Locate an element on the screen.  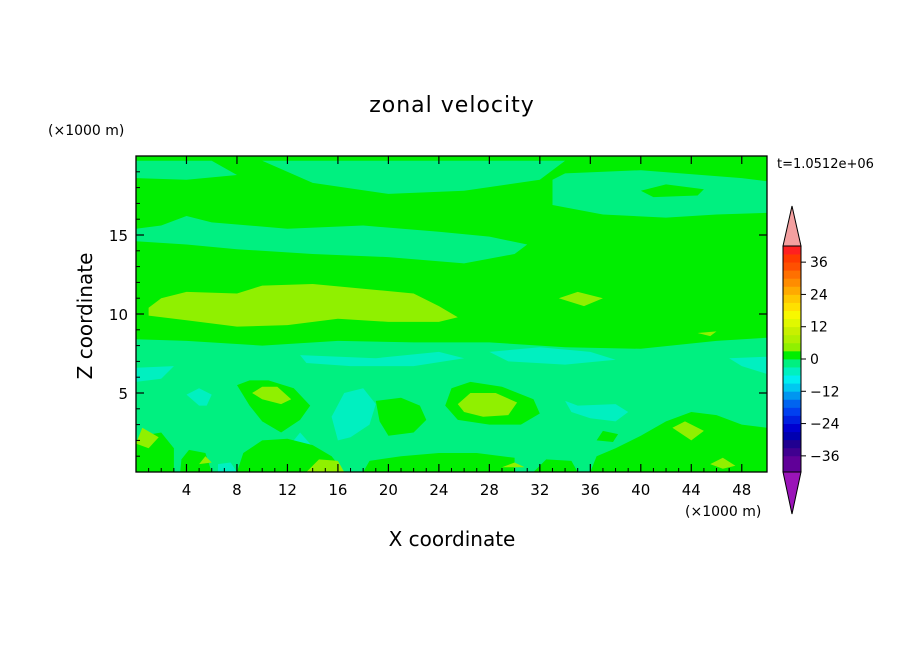
y-tick-label: 5 is located at coordinates (123, 394).